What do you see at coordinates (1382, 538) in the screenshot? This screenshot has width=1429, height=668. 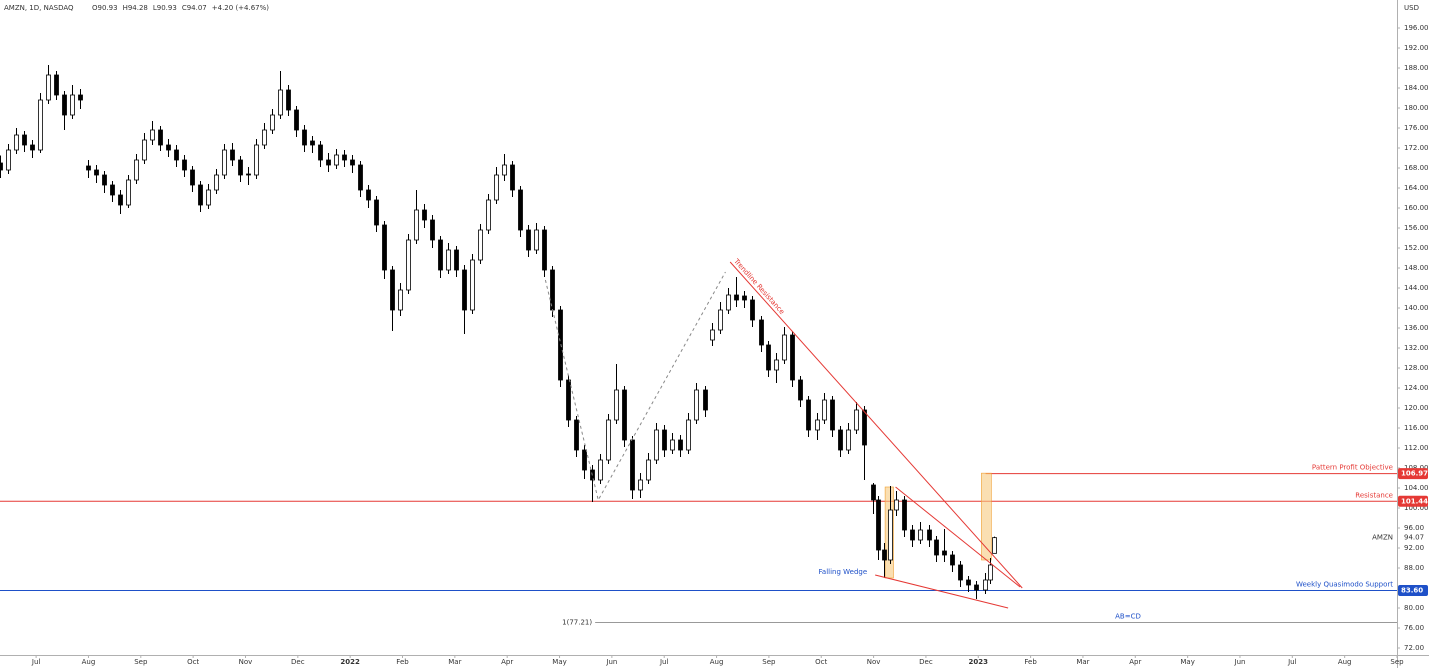 I see `symbol-label: AMZN` at bounding box center [1382, 538].